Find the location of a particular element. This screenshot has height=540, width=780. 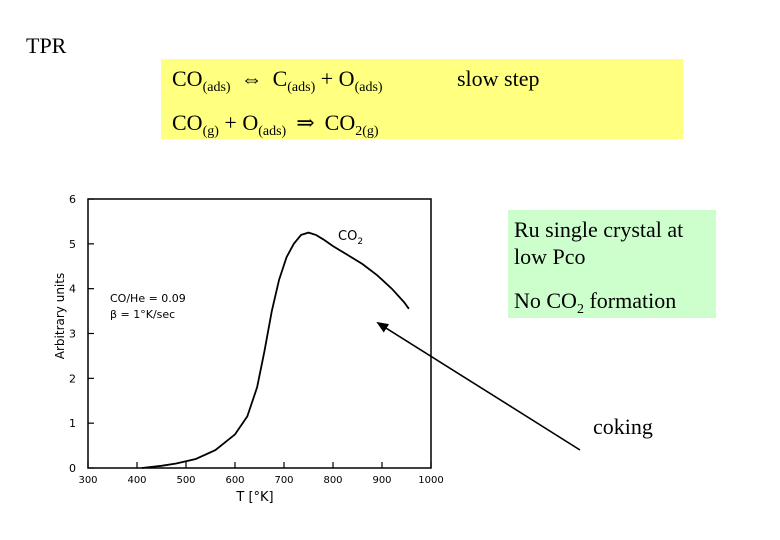

eq2-co2-sub: 2(g) is located at coordinates (367, 131).